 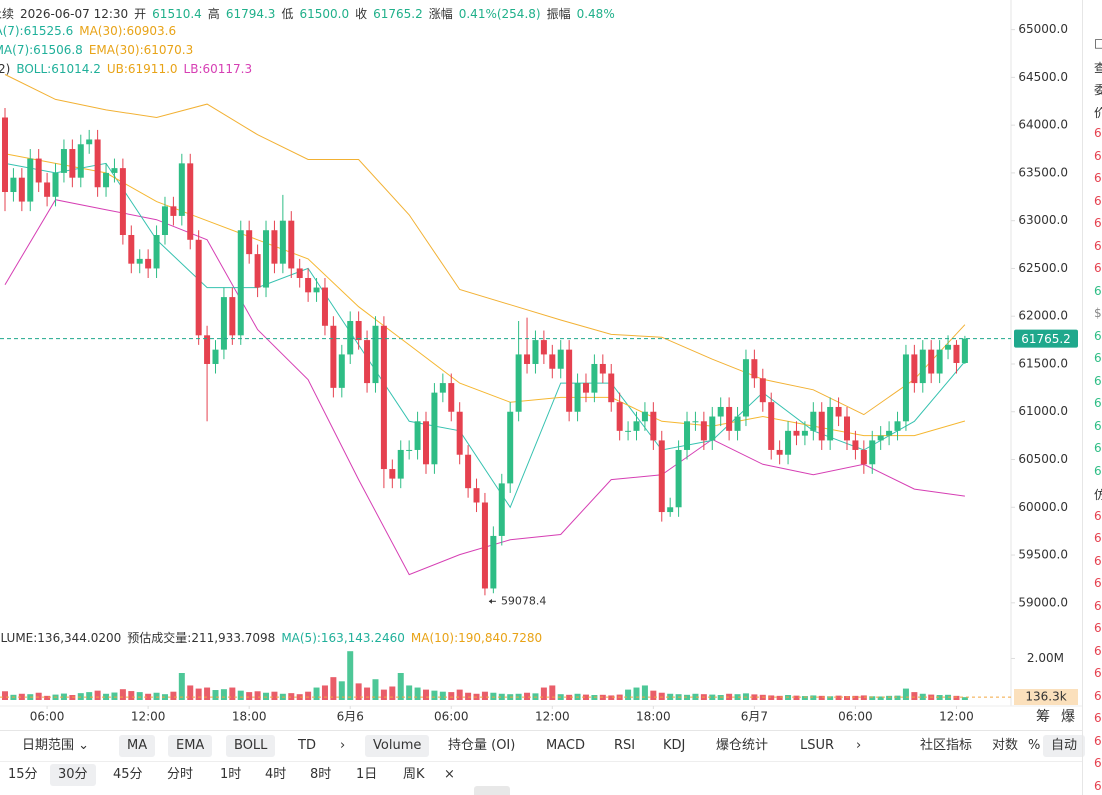 What do you see at coordinates (142, 69) in the screenshot?
I see `header-item: UB:61911.0` at bounding box center [142, 69].